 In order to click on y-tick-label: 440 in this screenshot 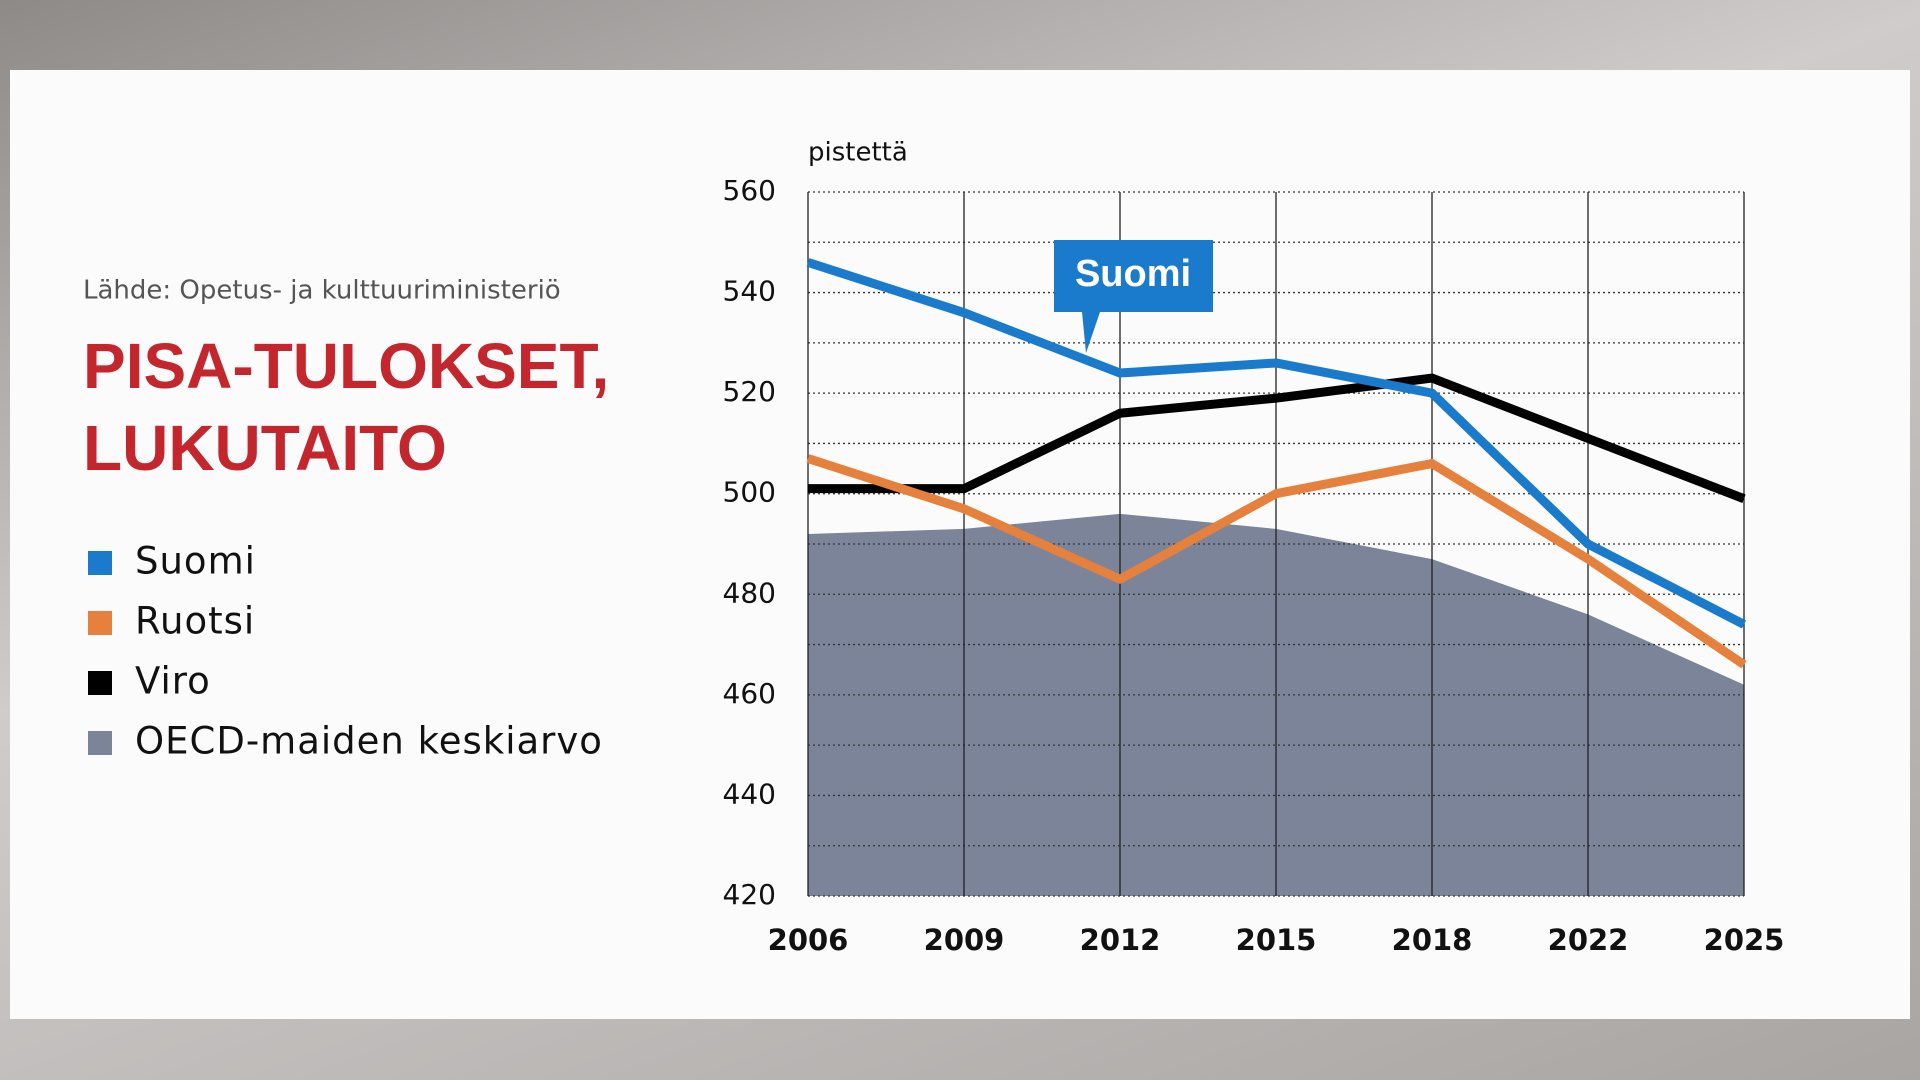, I will do `click(749, 793)`.